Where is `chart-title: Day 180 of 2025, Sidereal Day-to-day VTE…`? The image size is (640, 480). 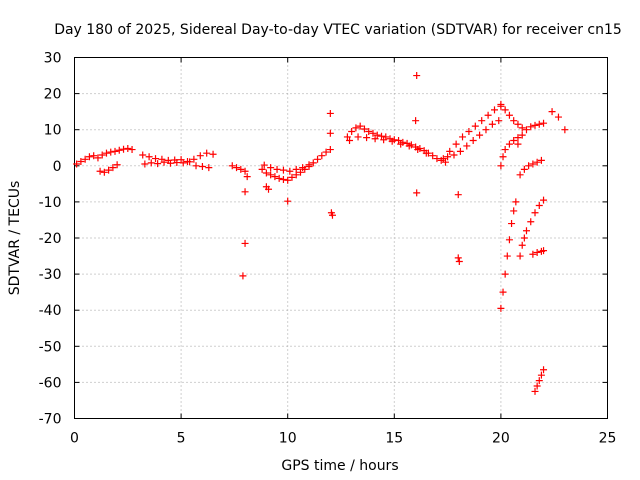
chart-title: Day 180 of 2025, Sidereal Day-to-day VTE… is located at coordinates (338, 30).